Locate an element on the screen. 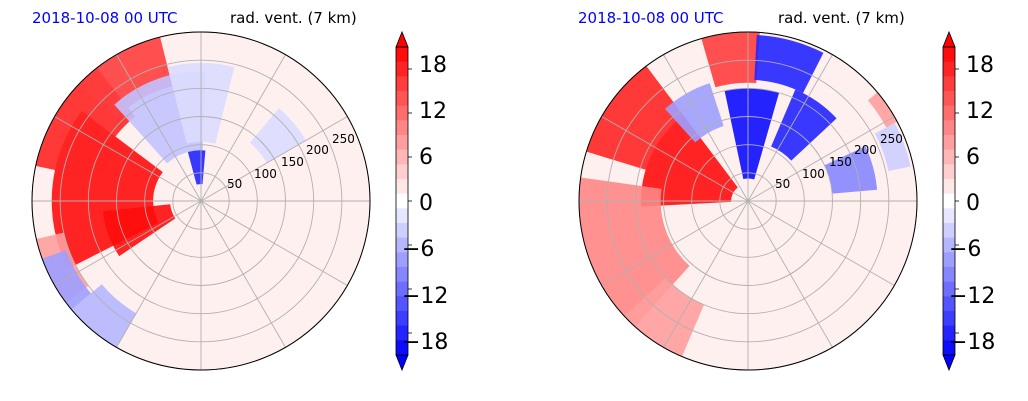 This screenshot has height=401, width=1028. radial-tick-labels-2: 50 100 150 200 250 is located at coordinates (839, 161).